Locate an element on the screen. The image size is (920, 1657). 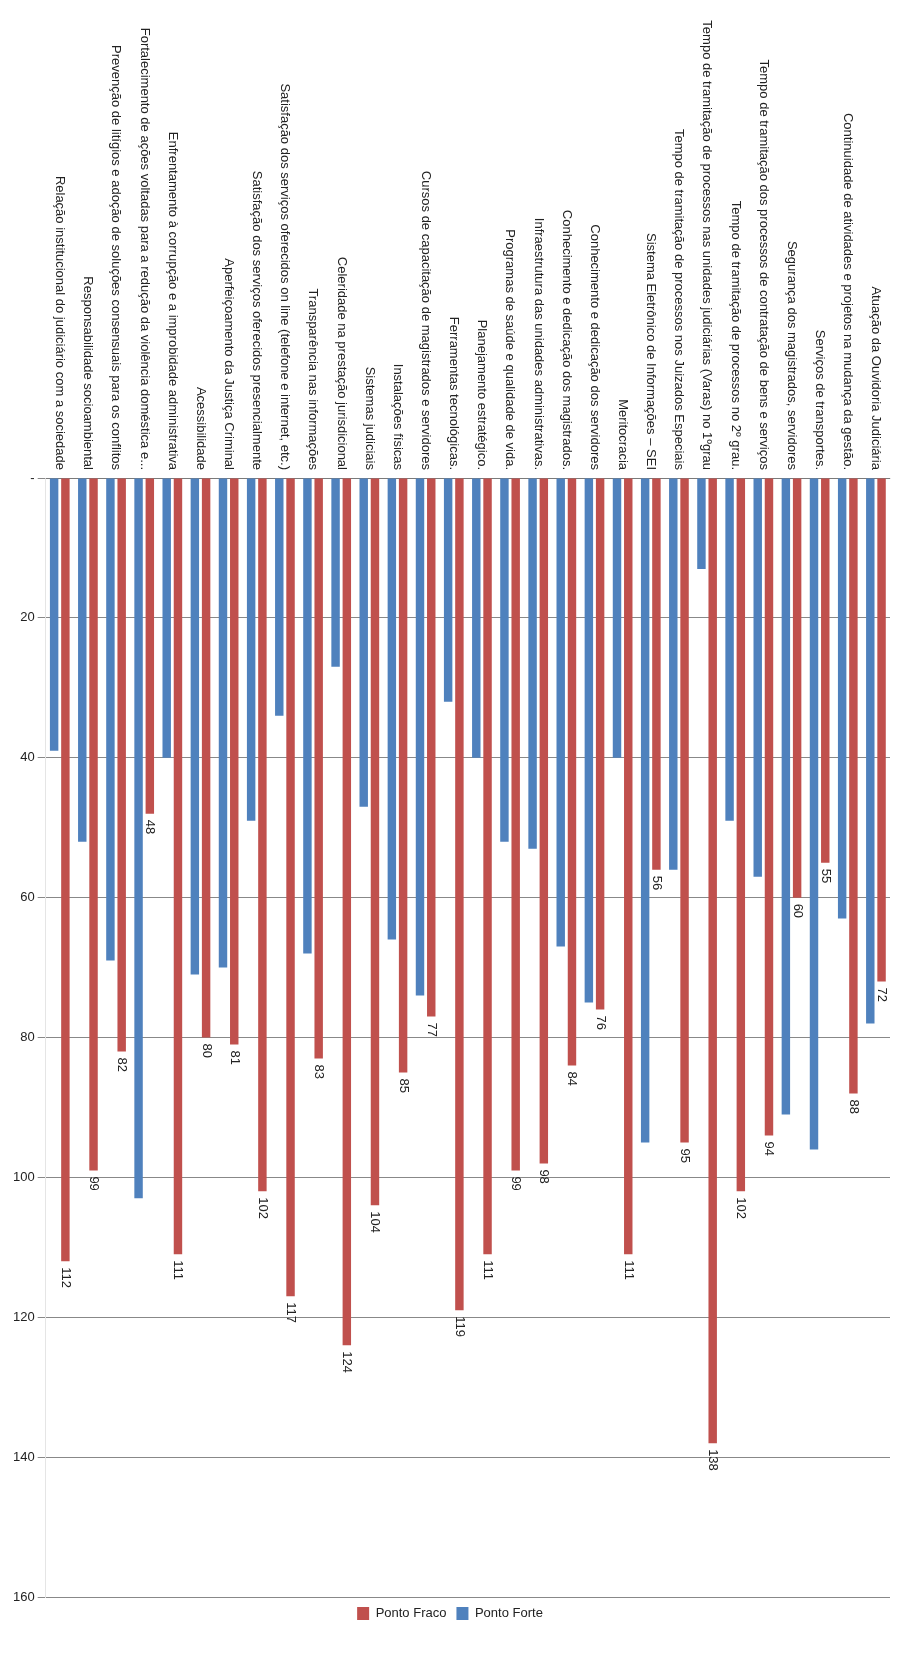
data-label: 76 is located at coordinates (601, 1022).